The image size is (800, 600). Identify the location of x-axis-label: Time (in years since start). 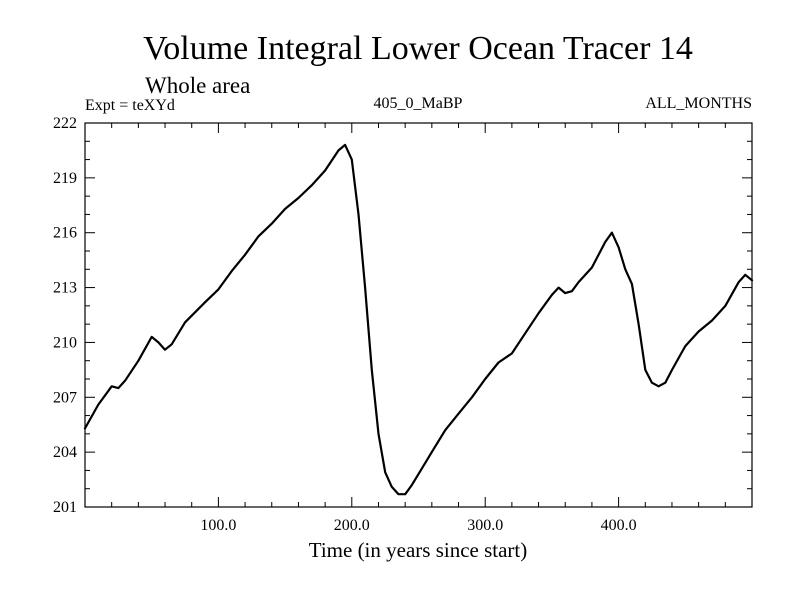
(418, 550).